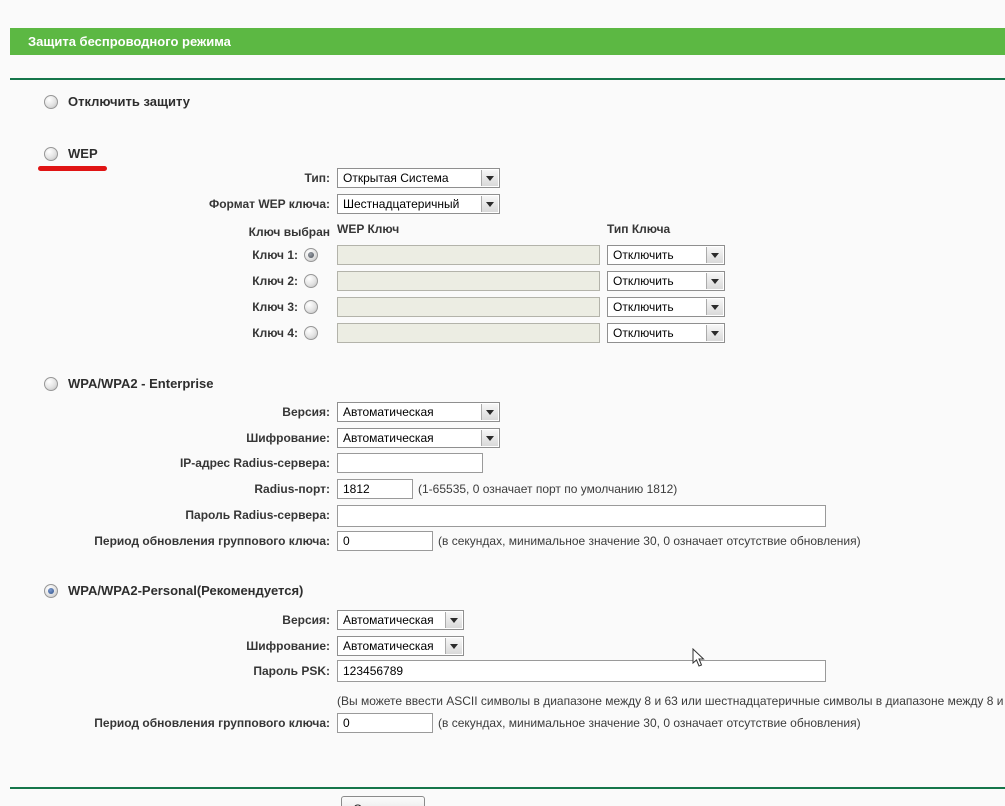 This screenshot has width=1005, height=806. Describe the element at coordinates (212, 723) in the screenshot. I see `pers-group-key-label: Период обновления группового ключа:` at that location.